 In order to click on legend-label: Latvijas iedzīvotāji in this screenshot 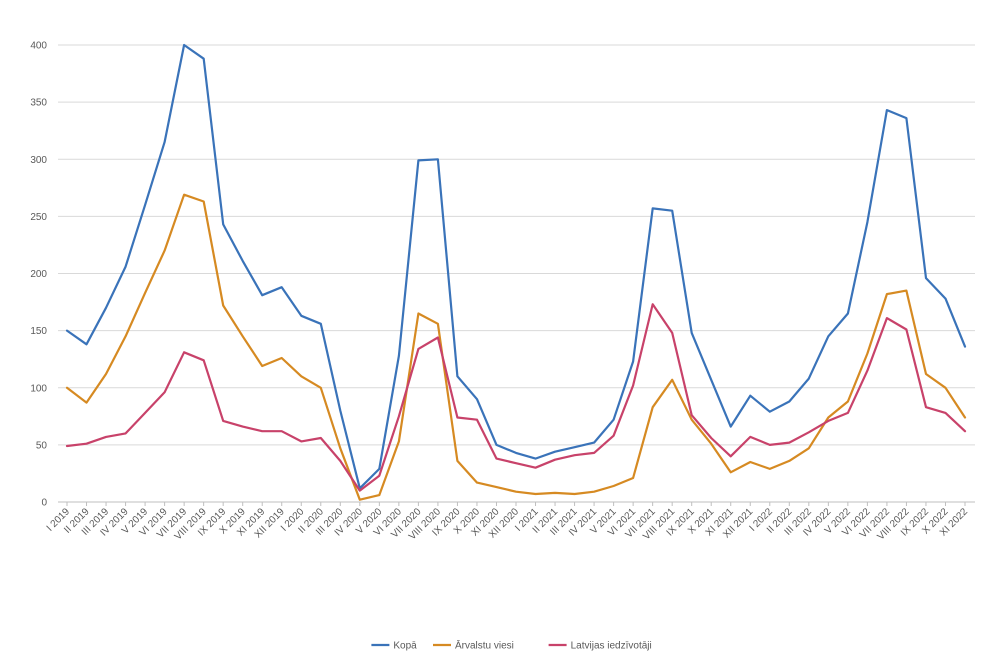, I will do `click(611, 646)`.